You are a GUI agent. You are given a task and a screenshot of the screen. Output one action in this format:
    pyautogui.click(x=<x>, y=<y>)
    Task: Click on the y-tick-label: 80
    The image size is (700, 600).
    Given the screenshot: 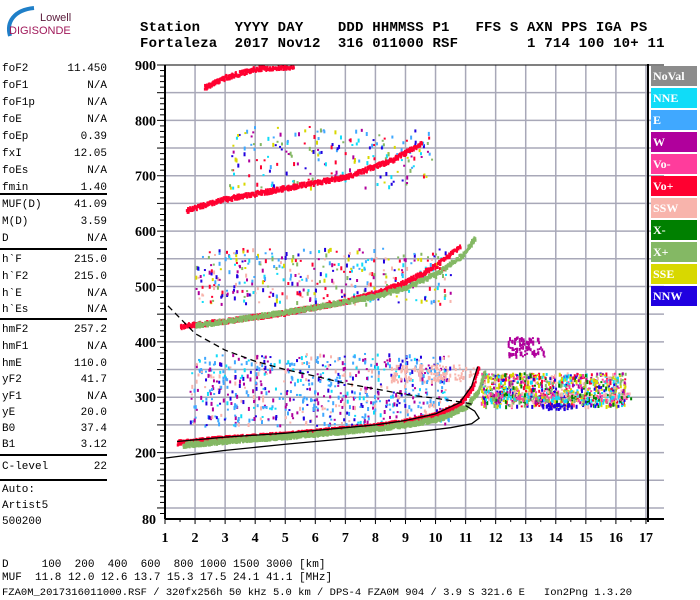 What is the action you would take?
    pyautogui.click(x=149, y=520)
    